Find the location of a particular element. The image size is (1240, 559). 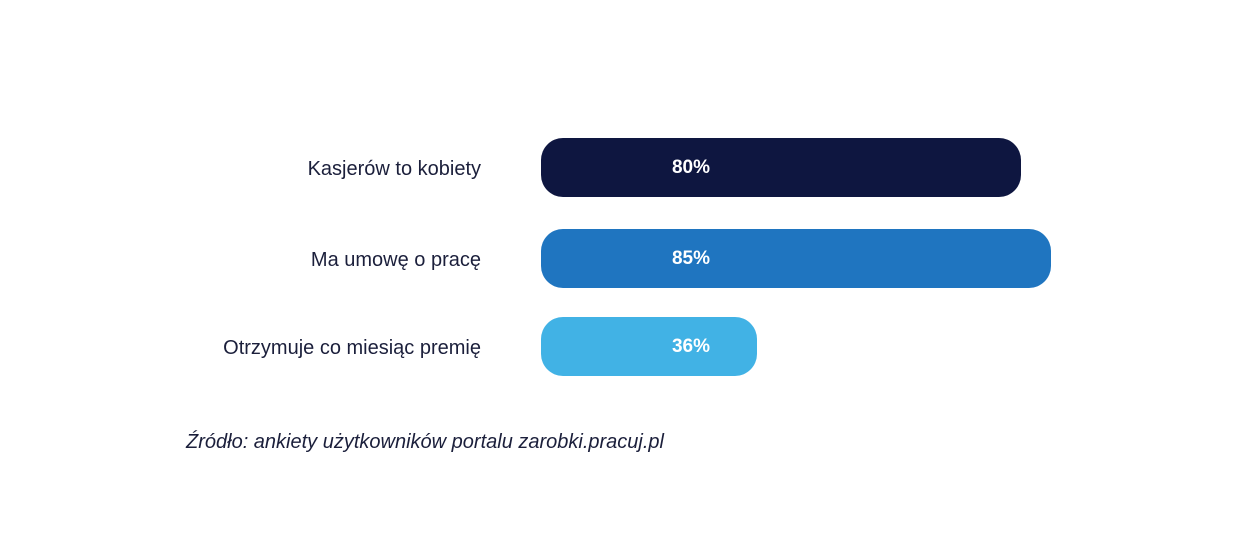

bar-value-label: 85% is located at coordinates (691, 258).